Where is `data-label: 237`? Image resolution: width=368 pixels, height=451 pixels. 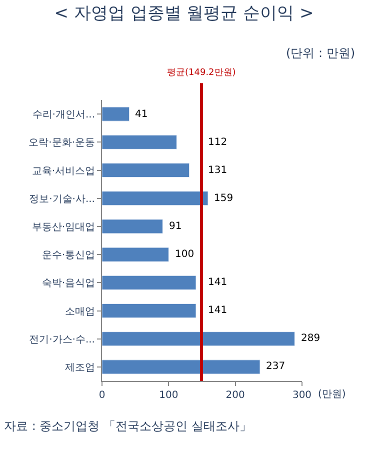 data-label: 237 is located at coordinates (276, 366).